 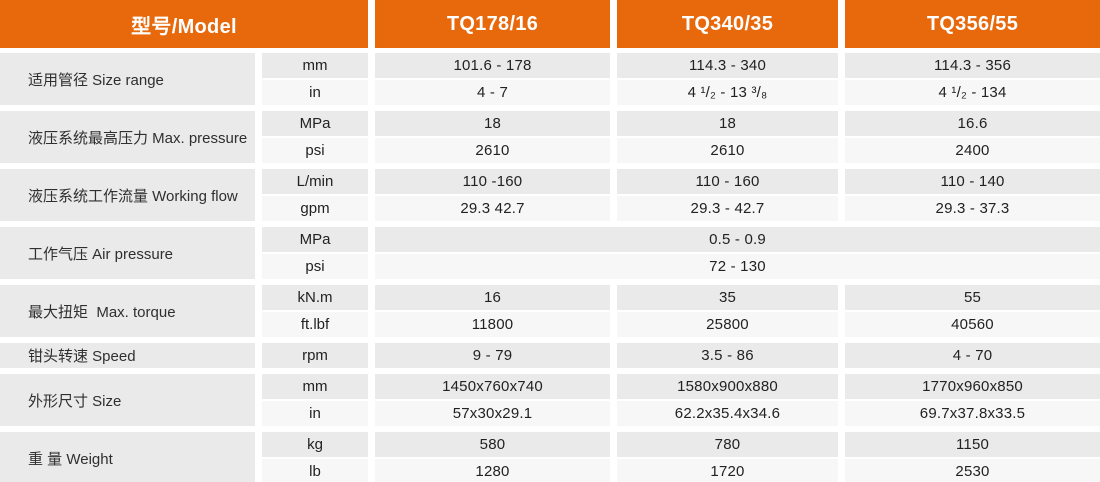 What do you see at coordinates (127, 253) in the screenshot?
I see `row-group-label: 工作气压 Air pressure` at bounding box center [127, 253].